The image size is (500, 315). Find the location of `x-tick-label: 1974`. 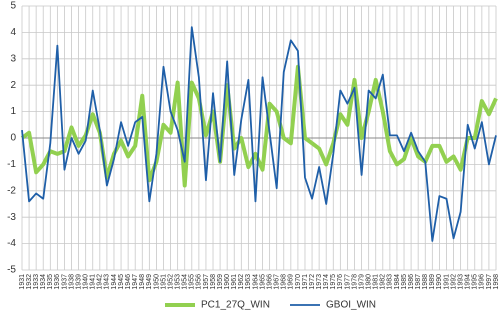

x-tick-label: 1974 is located at coordinates (326, 282).